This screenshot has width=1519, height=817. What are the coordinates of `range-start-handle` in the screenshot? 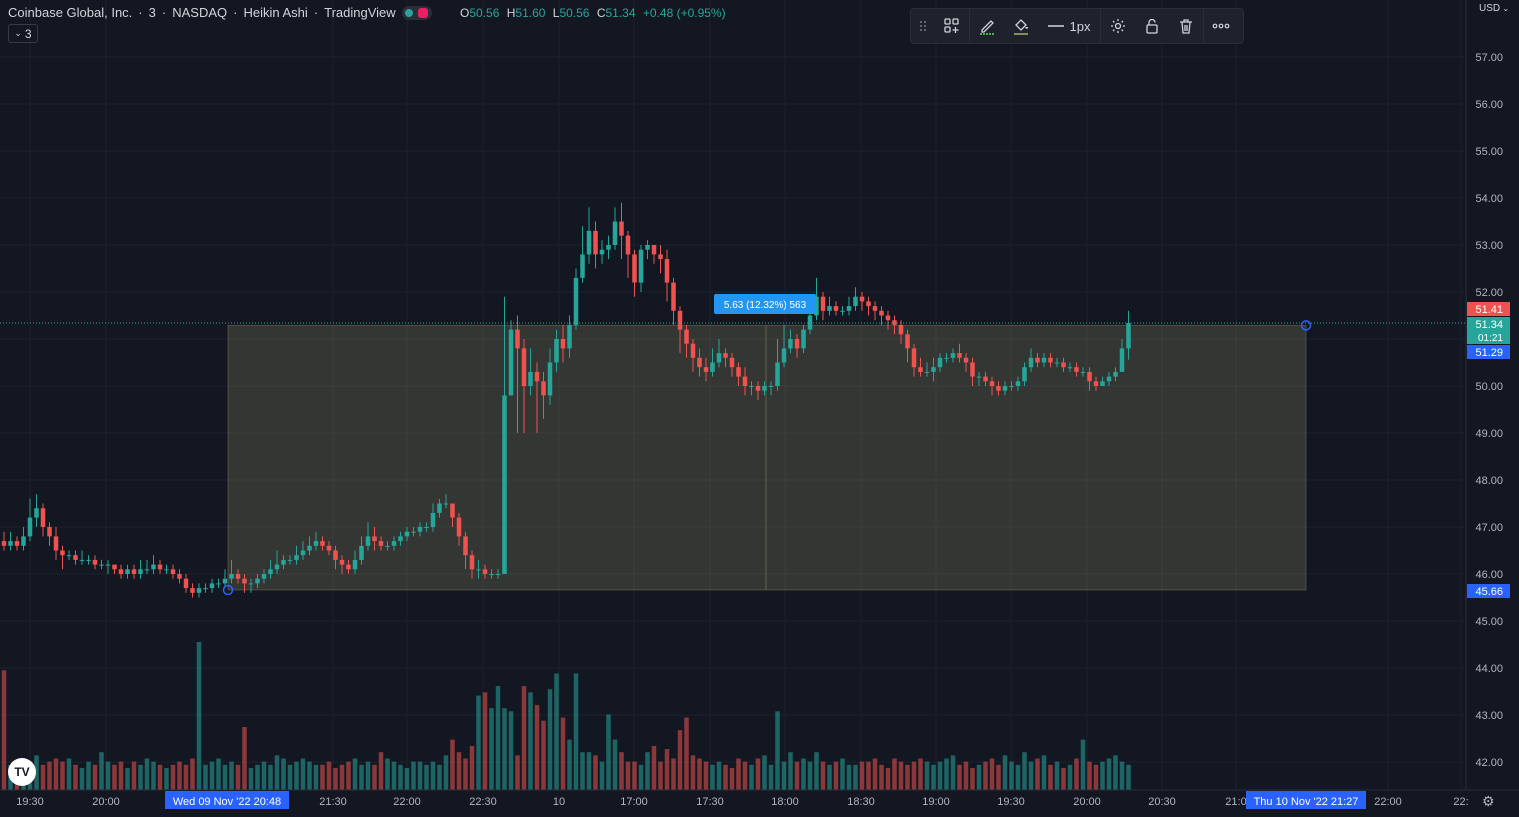 It's located at (228, 590).